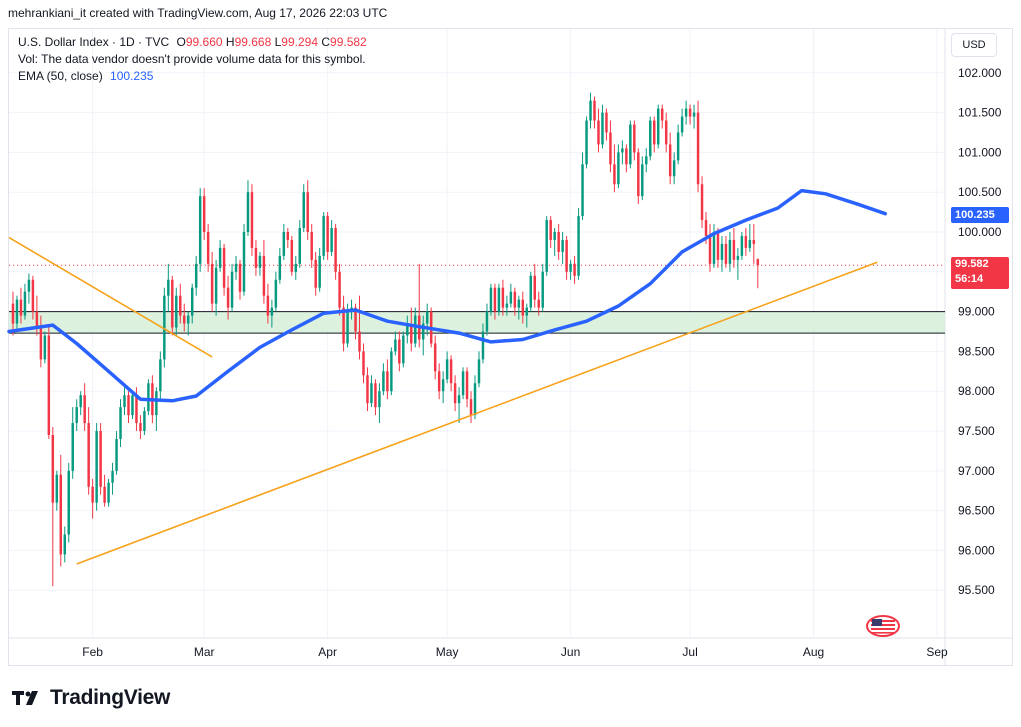 This screenshot has height=727, width=1021. Describe the element at coordinates (348, 42) in the screenshot. I see `ohlc-close-value: 99.582` at that location.